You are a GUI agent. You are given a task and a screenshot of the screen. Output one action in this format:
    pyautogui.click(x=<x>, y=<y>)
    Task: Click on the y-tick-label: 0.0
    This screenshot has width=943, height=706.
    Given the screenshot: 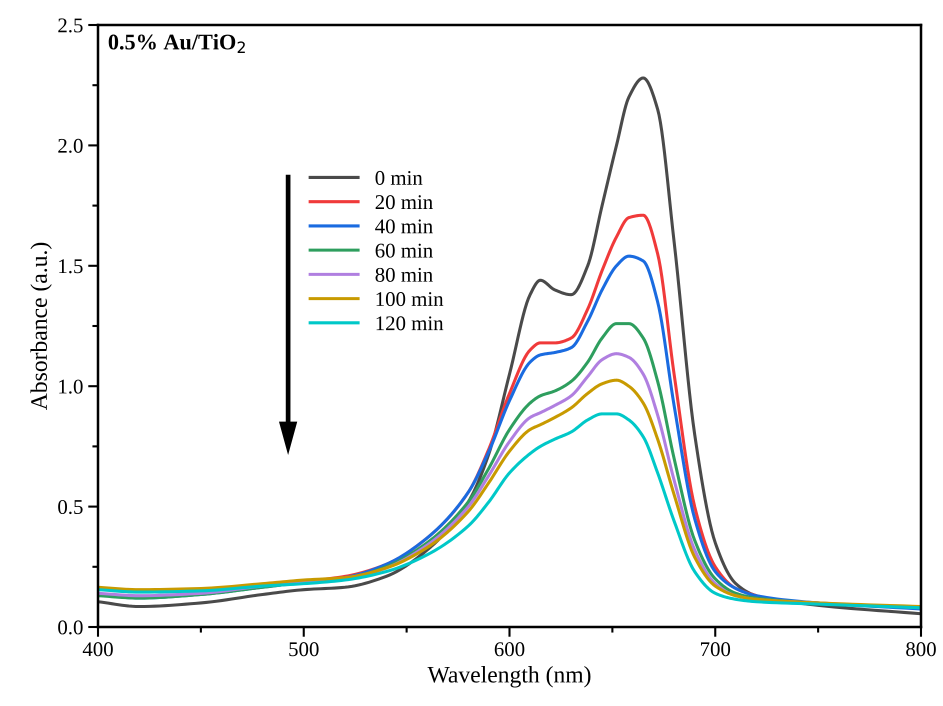 What is the action you would take?
    pyautogui.click(x=70, y=627)
    